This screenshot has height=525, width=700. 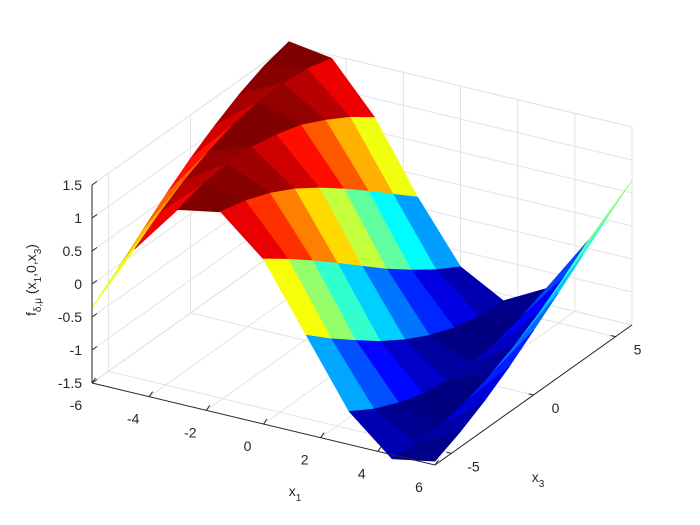 What do you see at coordinates (73, 251) in the screenshot?
I see `z-tick-label: 0.5` at bounding box center [73, 251].